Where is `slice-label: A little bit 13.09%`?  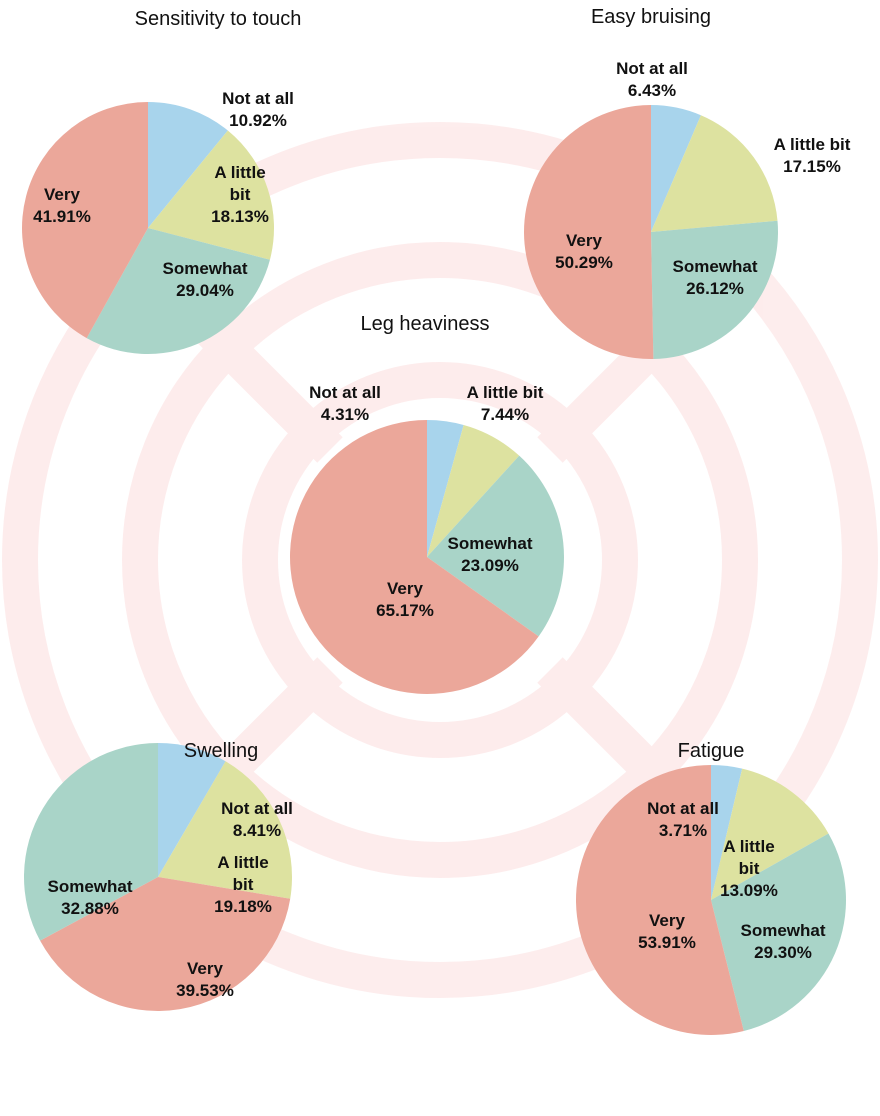 slice-label: A little bit 13.09% is located at coordinates (749, 869).